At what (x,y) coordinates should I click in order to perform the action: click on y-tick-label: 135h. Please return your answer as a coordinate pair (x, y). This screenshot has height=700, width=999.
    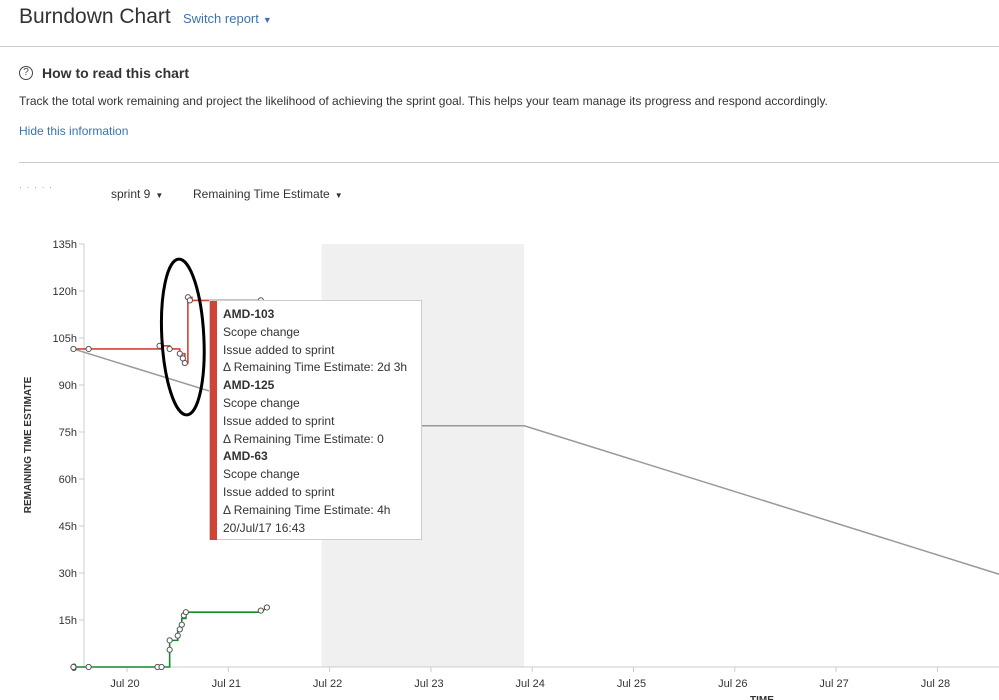
    Looking at the image, I should click on (65, 245).